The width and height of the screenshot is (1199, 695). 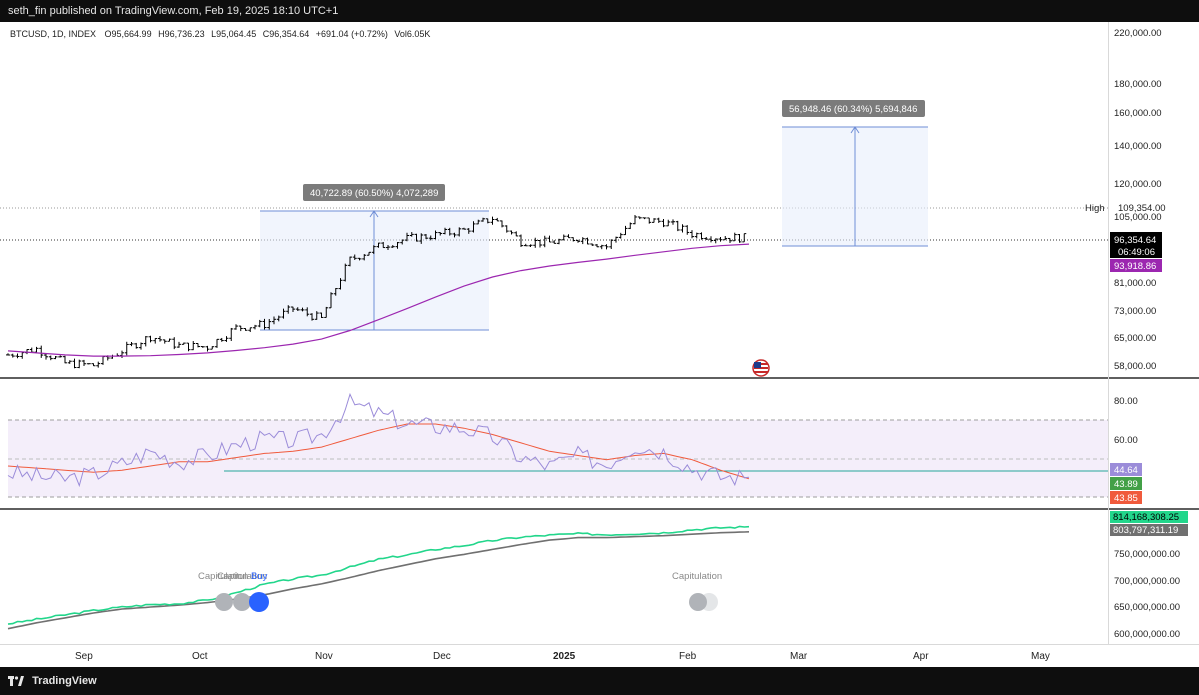 I want to click on rsi-ma-value: 43.89, so click(x=1126, y=484).